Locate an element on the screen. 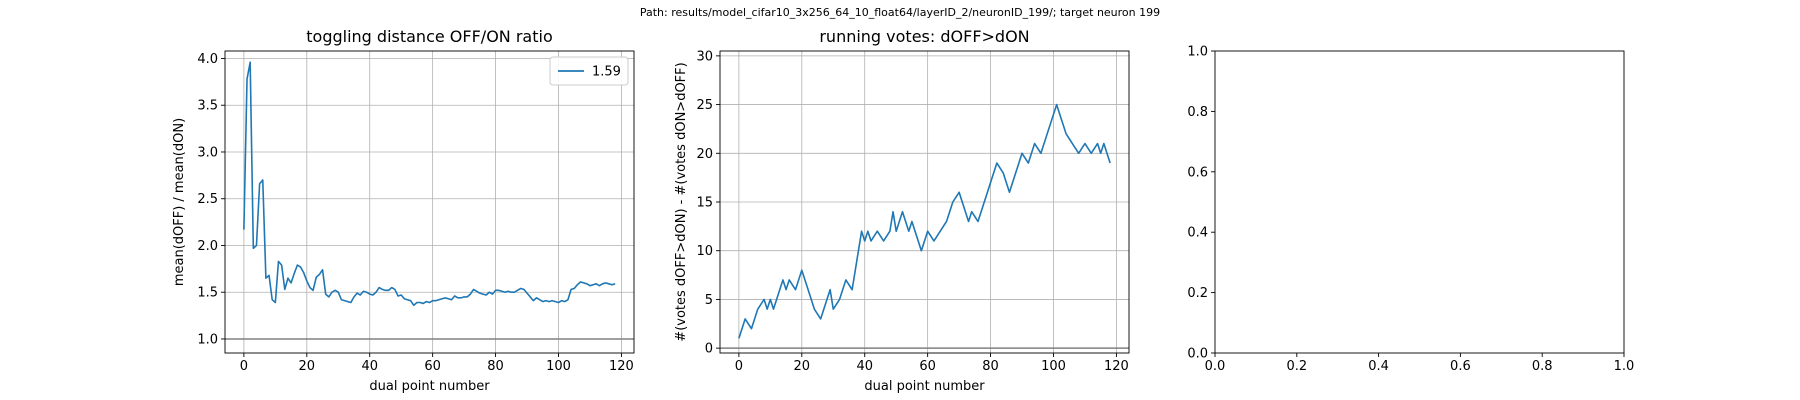  legend-label: 1.59 is located at coordinates (606, 72).